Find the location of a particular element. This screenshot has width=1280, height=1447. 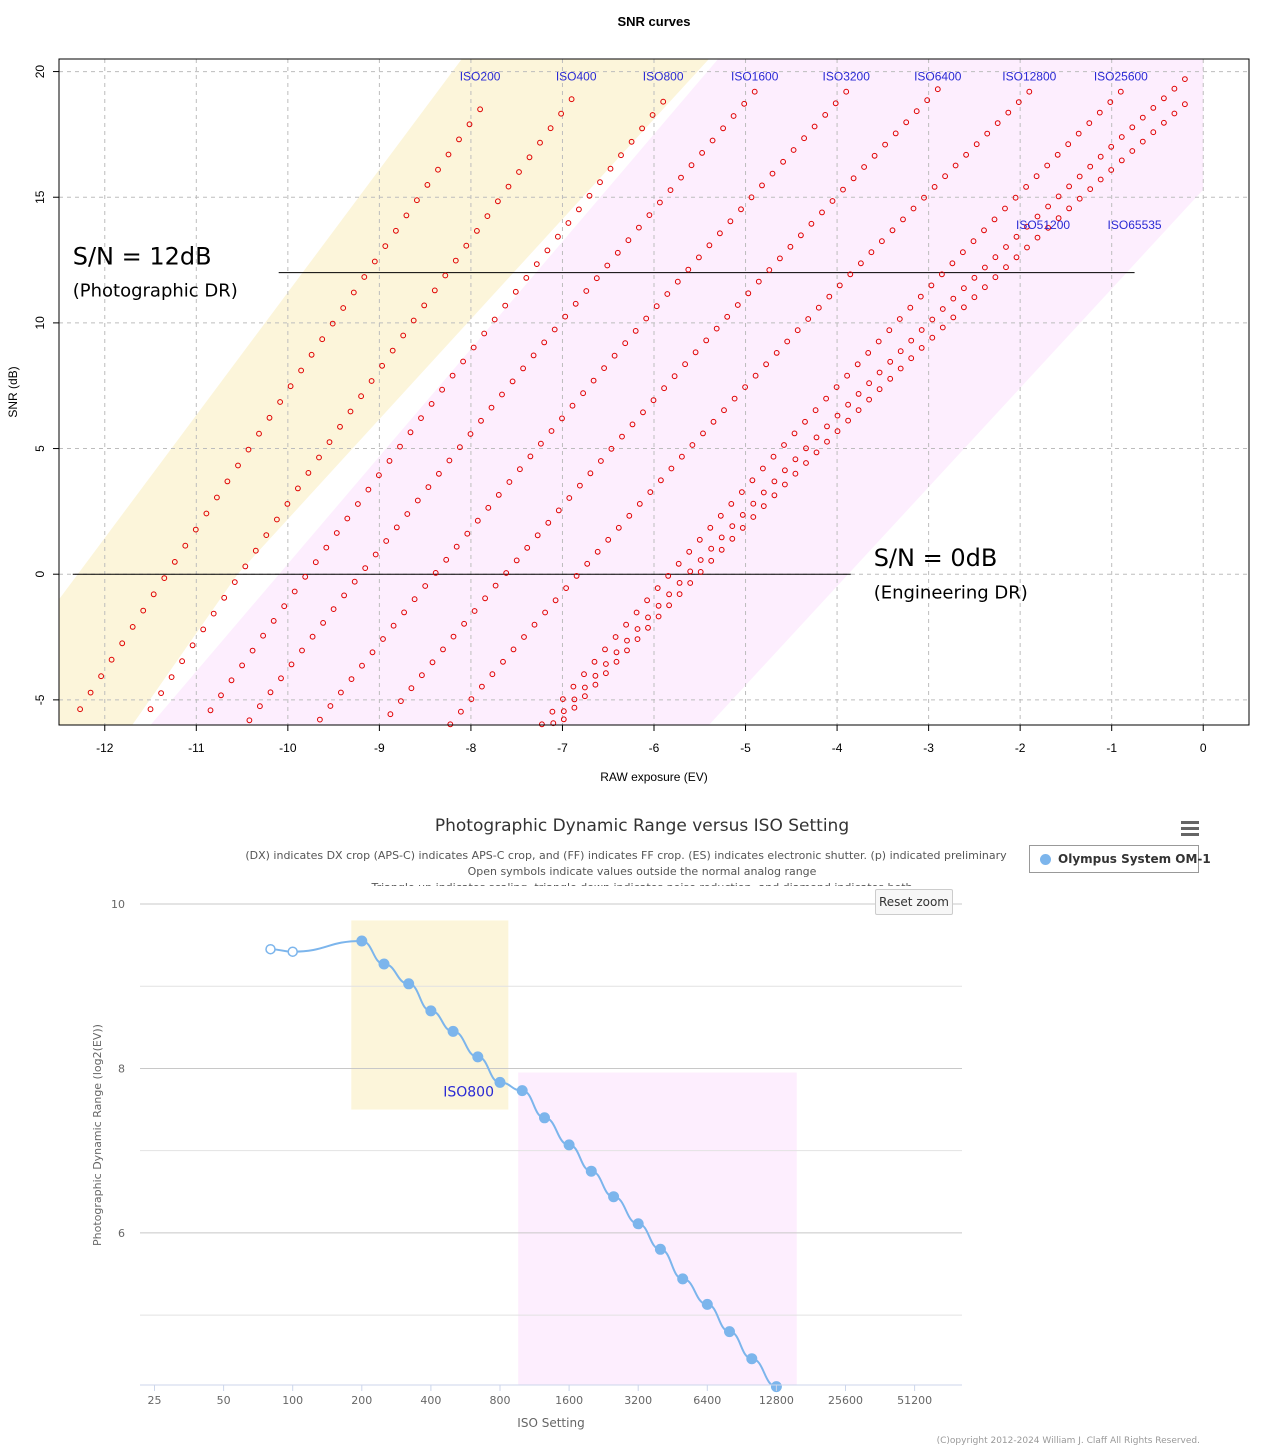

iso-series-label: ISO65535 is located at coordinates (1135, 225).